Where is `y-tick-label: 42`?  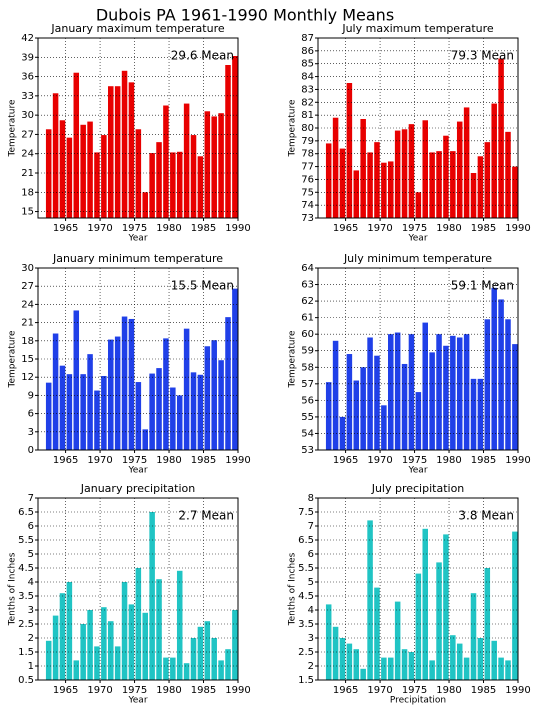
y-tick-label: 42 is located at coordinates (27, 38).